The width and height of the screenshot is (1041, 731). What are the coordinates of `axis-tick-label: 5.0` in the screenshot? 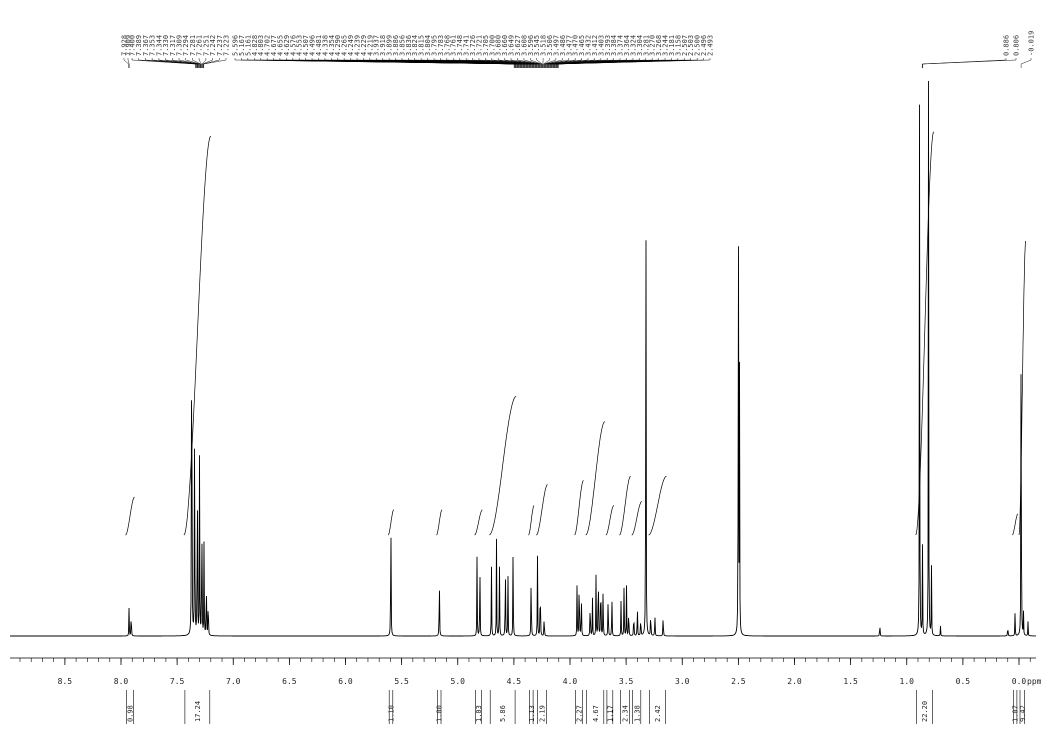 It's located at (458, 681).